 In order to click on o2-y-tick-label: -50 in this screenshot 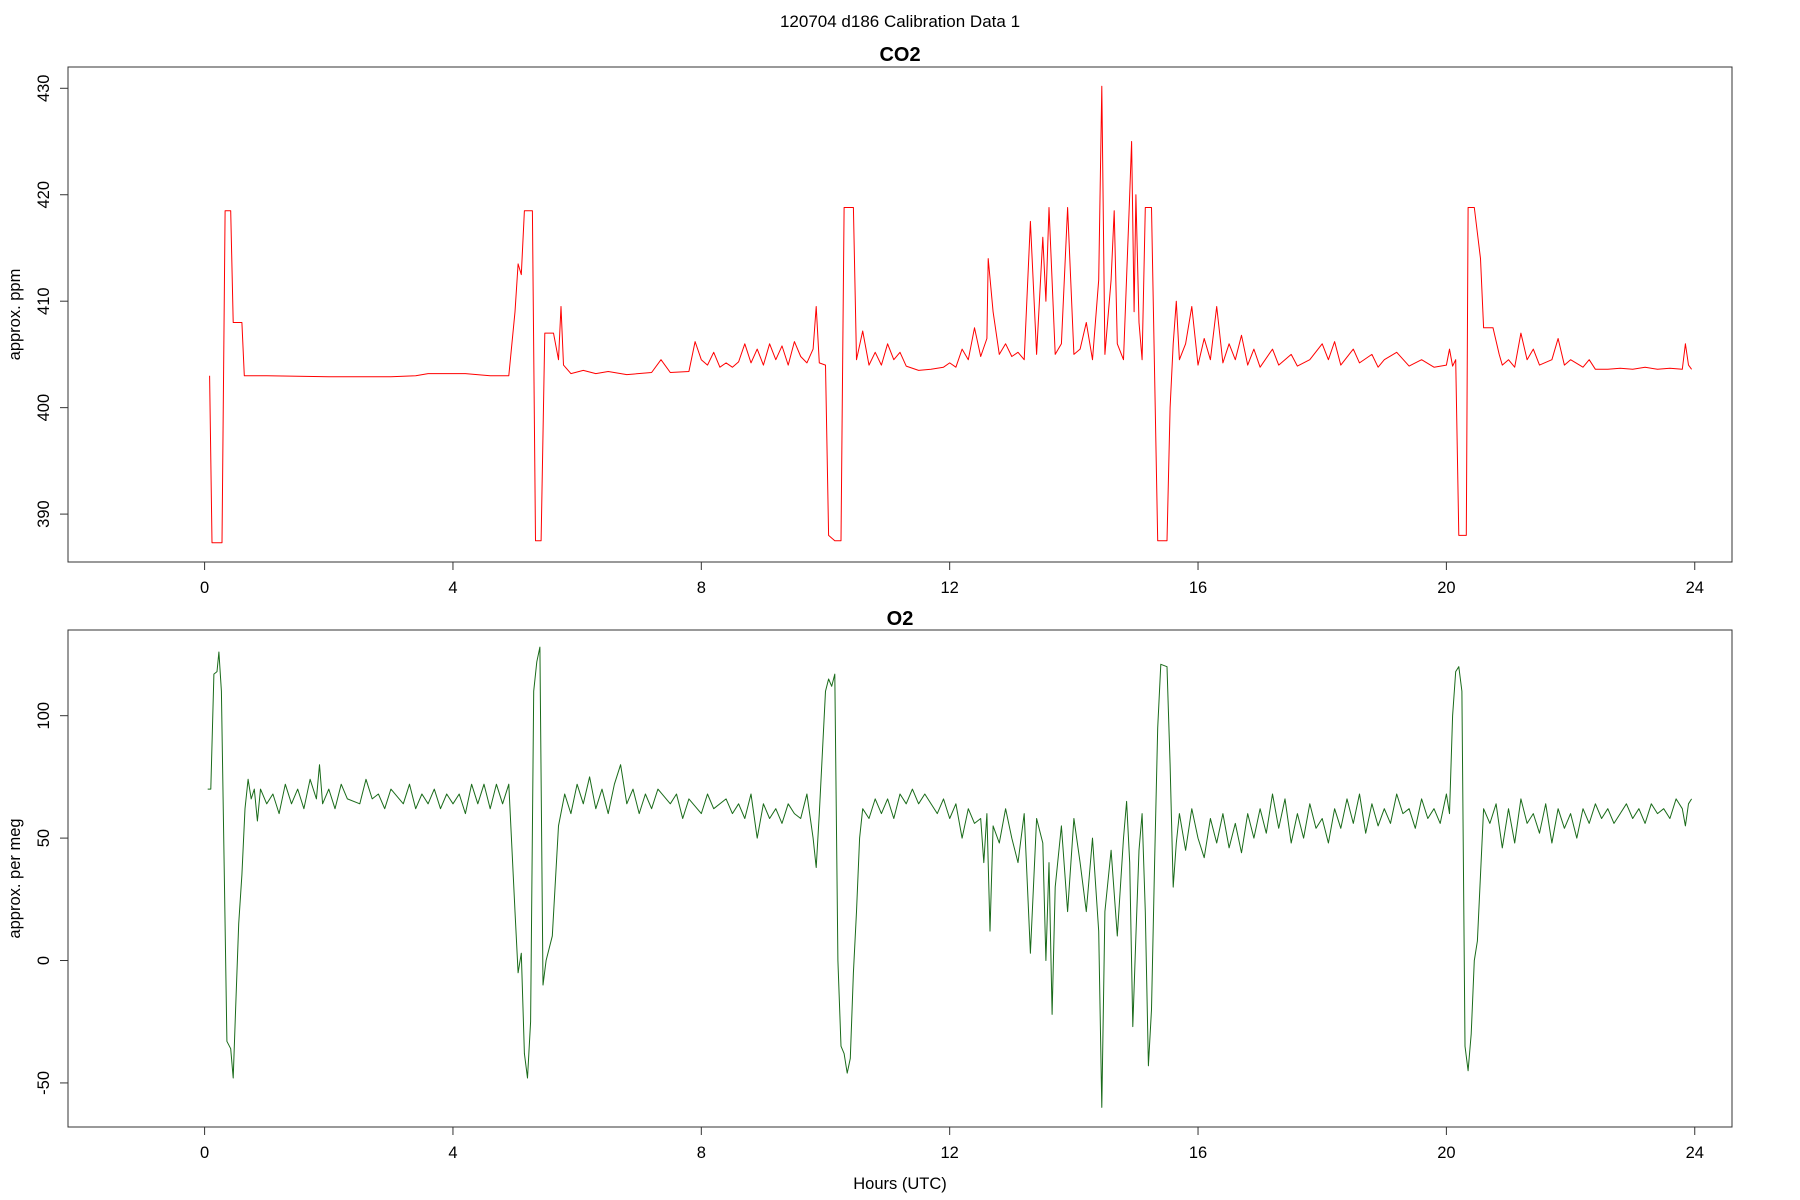, I will do `click(44, 1083)`.